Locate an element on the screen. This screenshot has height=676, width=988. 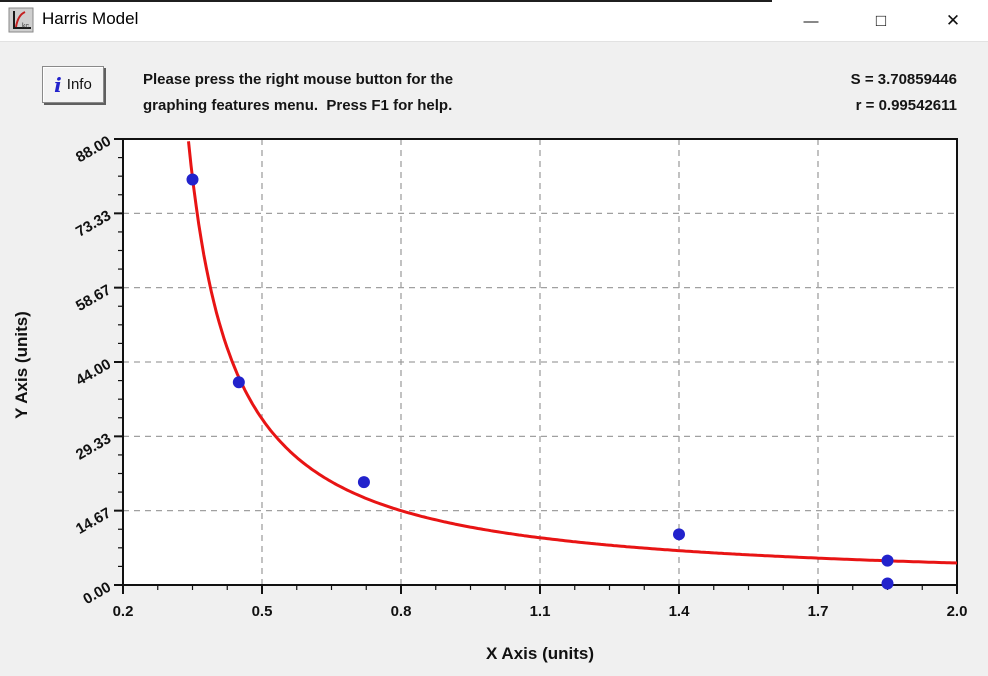
y-tick-label: 88.00 is located at coordinates (93, 149).